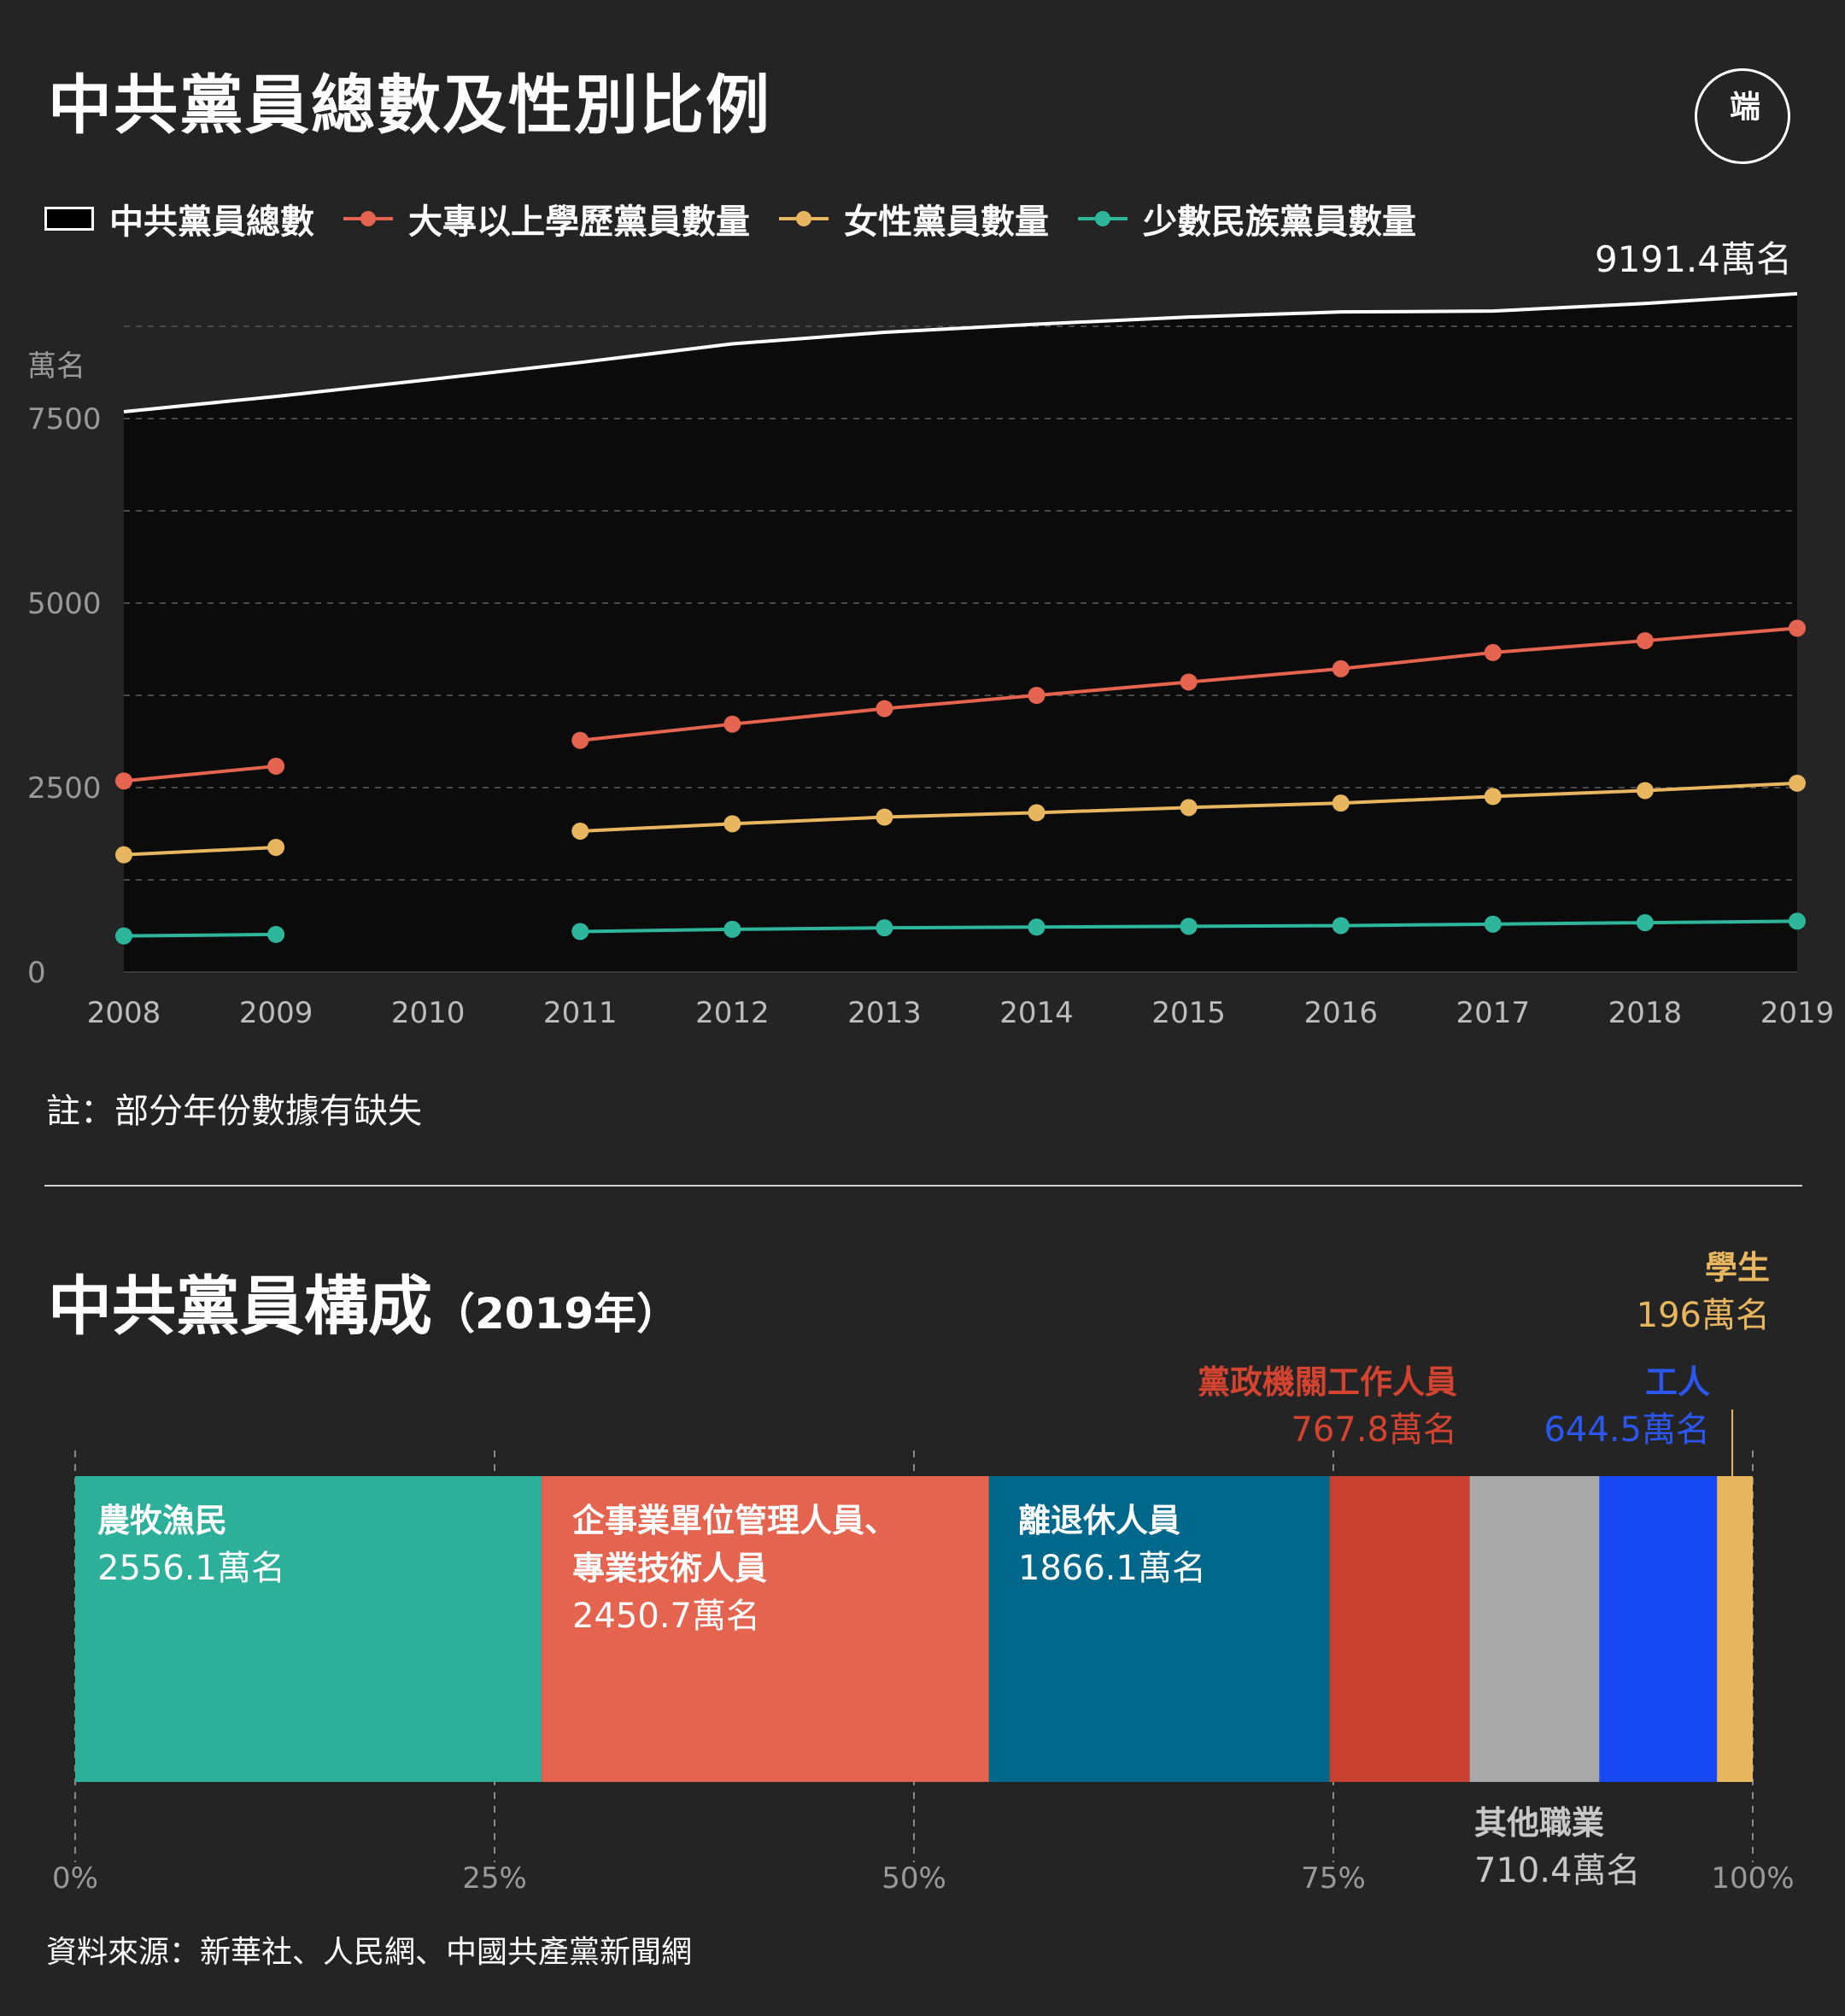  Describe the element at coordinates (428, 1013) in the screenshot. I see `x-tick-label: 2010` at that location.